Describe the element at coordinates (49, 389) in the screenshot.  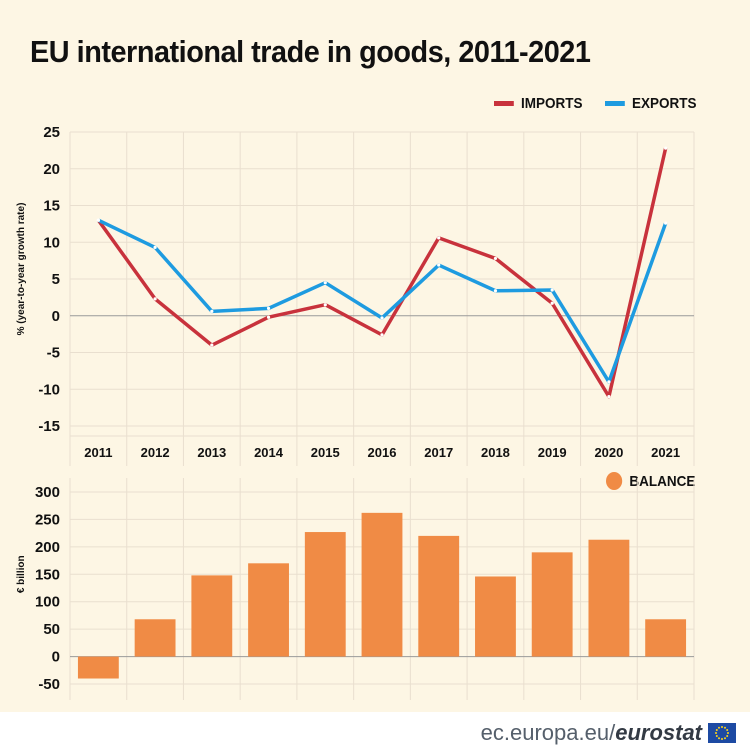
I see `line-chart-ytick: -10` at that location.